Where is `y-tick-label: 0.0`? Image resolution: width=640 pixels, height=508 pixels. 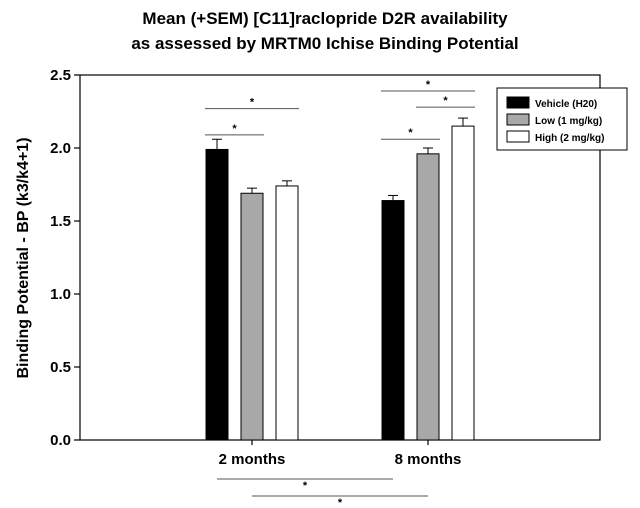 y-tick-label: 0.0 is located at coordinates (60, 440).